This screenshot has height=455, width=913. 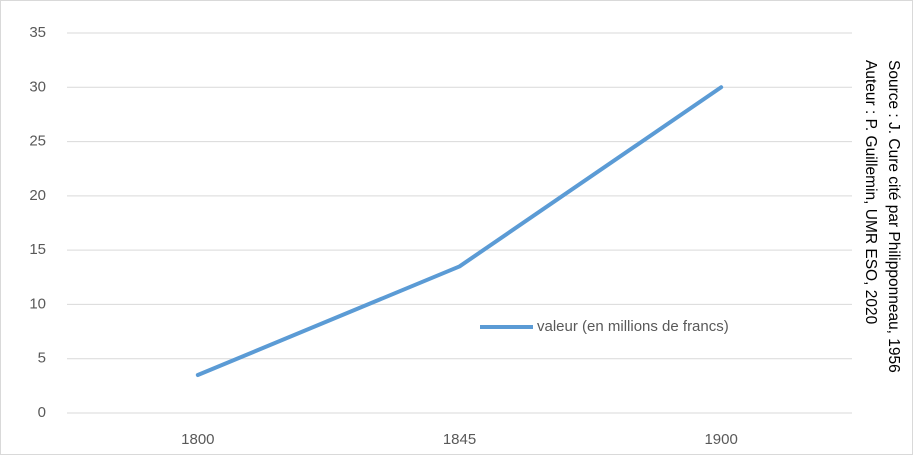 What do you see at coordinates (197, 439) in the screenshot?
I see `x-tick-label: 1800` at bounding box center [197, 439].